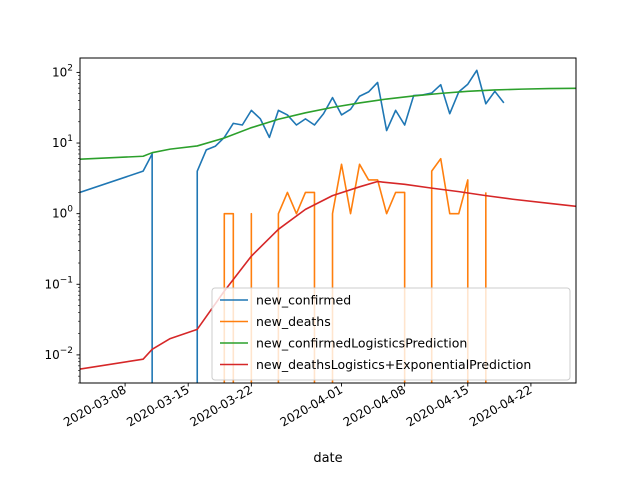 This screenshot has width=640, height=480. I want to click on y-tick-exponent: −2, so click(66, 351).